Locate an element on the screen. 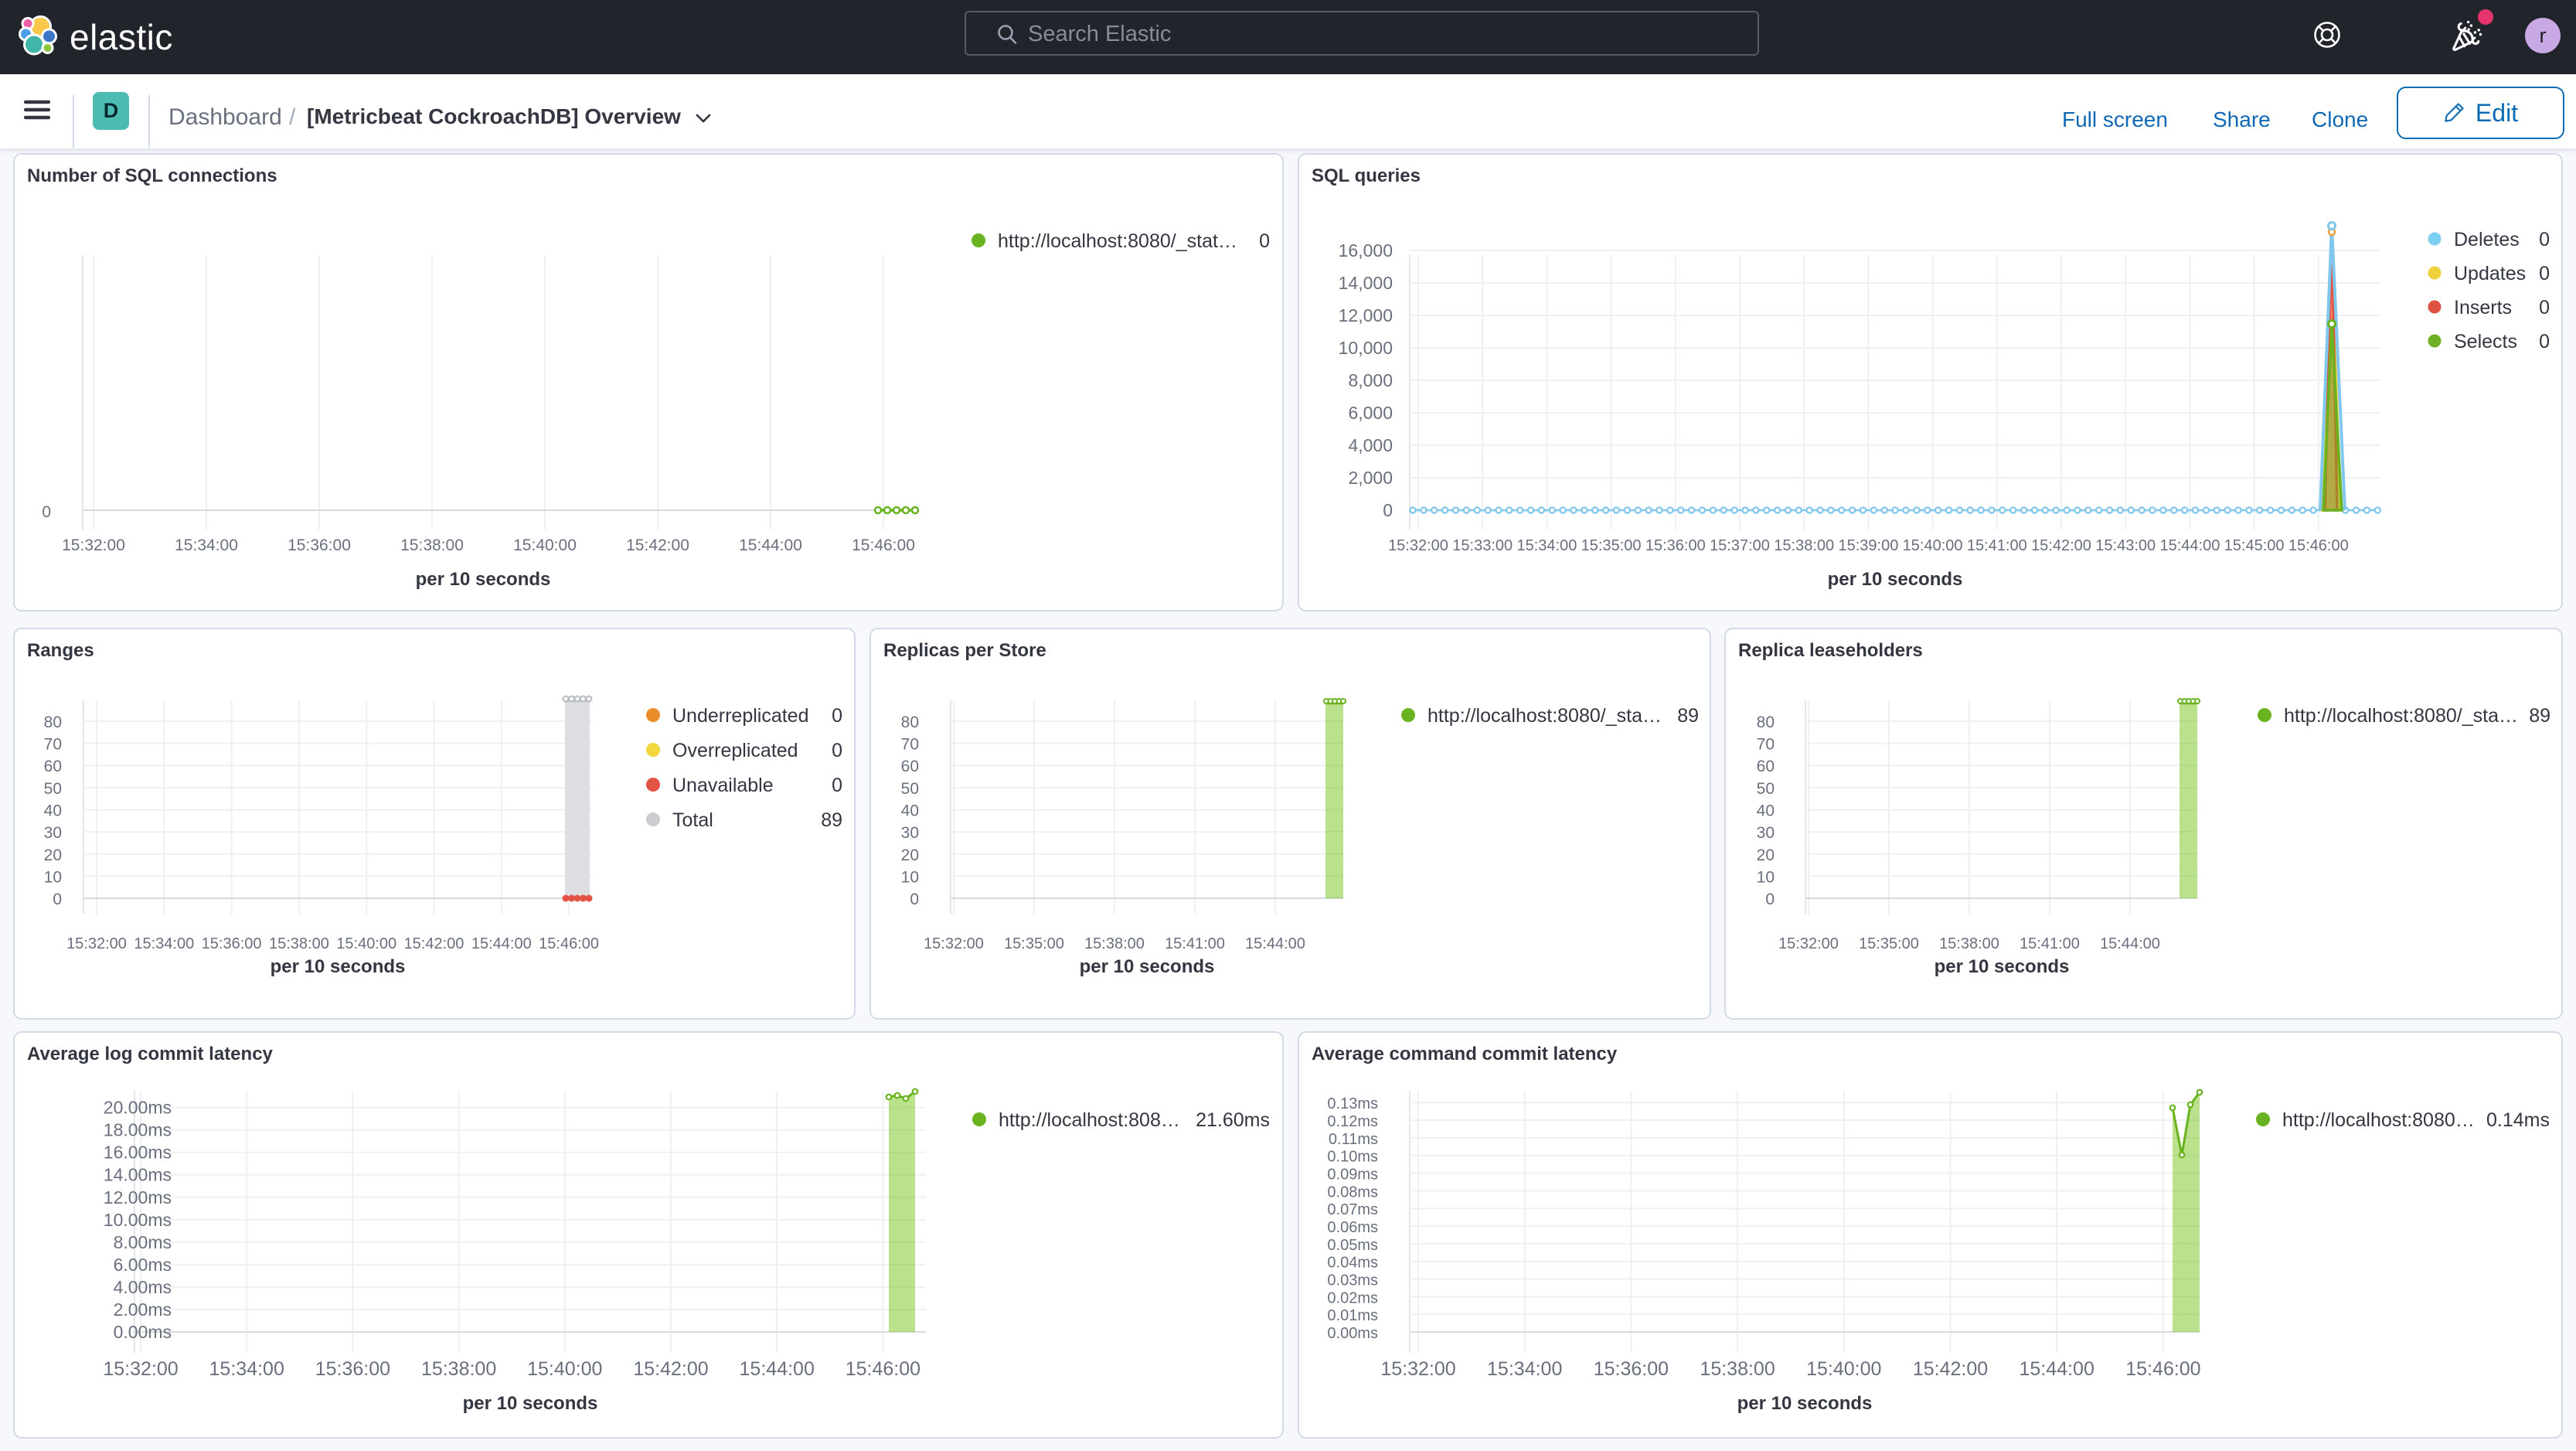 The height and width of the screenshot is (1451, 2576). svg-text: Replica leaseholders is located at coordinates (1830, 650).